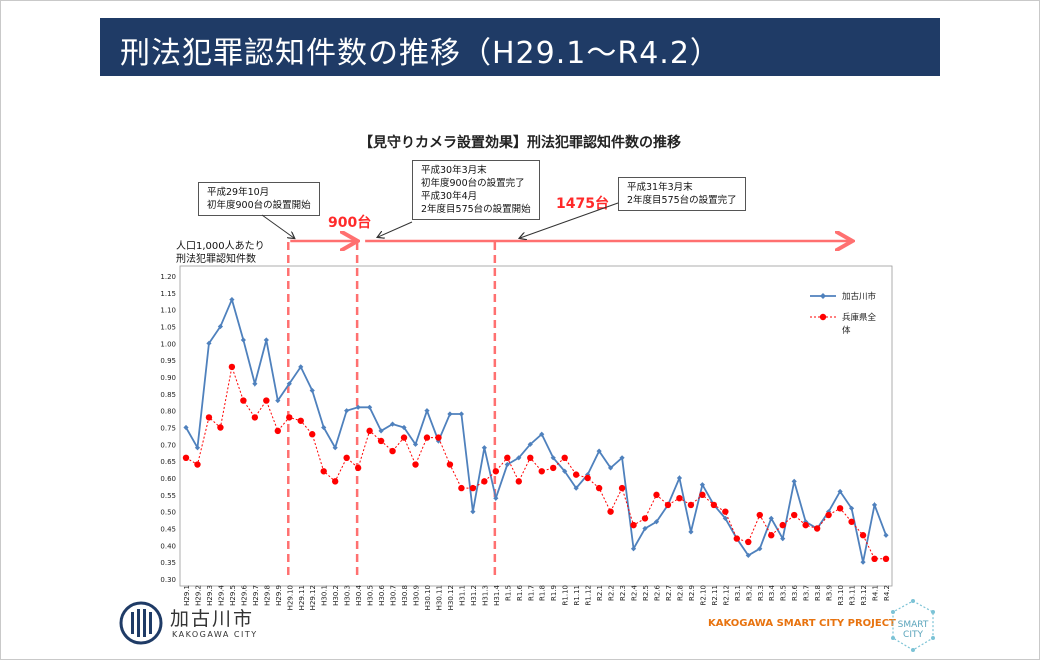 The width and height of the screenshot is (1040, 660). Describe the element at coordinates (682, 194) in the screenshot. I see `note-complete-text: 平成31年3月末 2年度目575台の設置完了` at that location.